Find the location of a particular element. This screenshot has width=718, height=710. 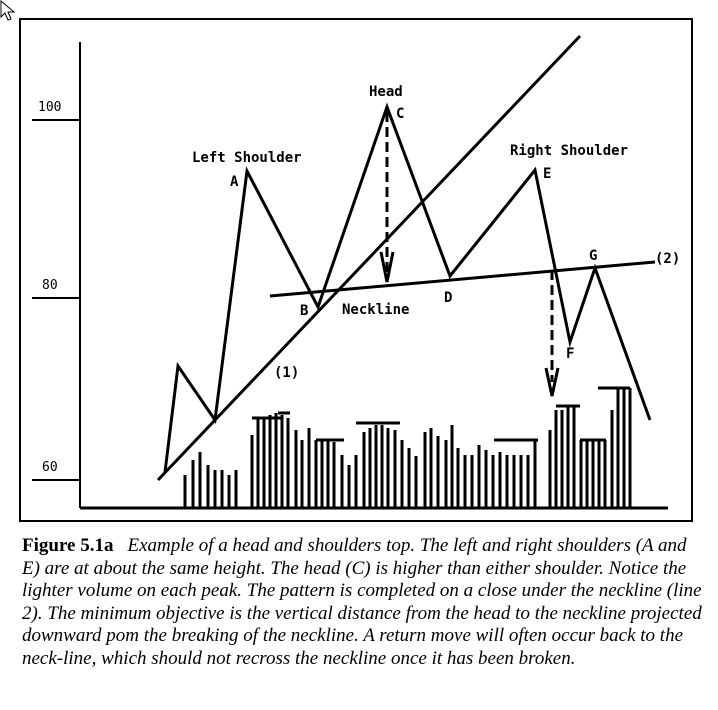

label-line-1: (1) is located at coordinates (286, 373).